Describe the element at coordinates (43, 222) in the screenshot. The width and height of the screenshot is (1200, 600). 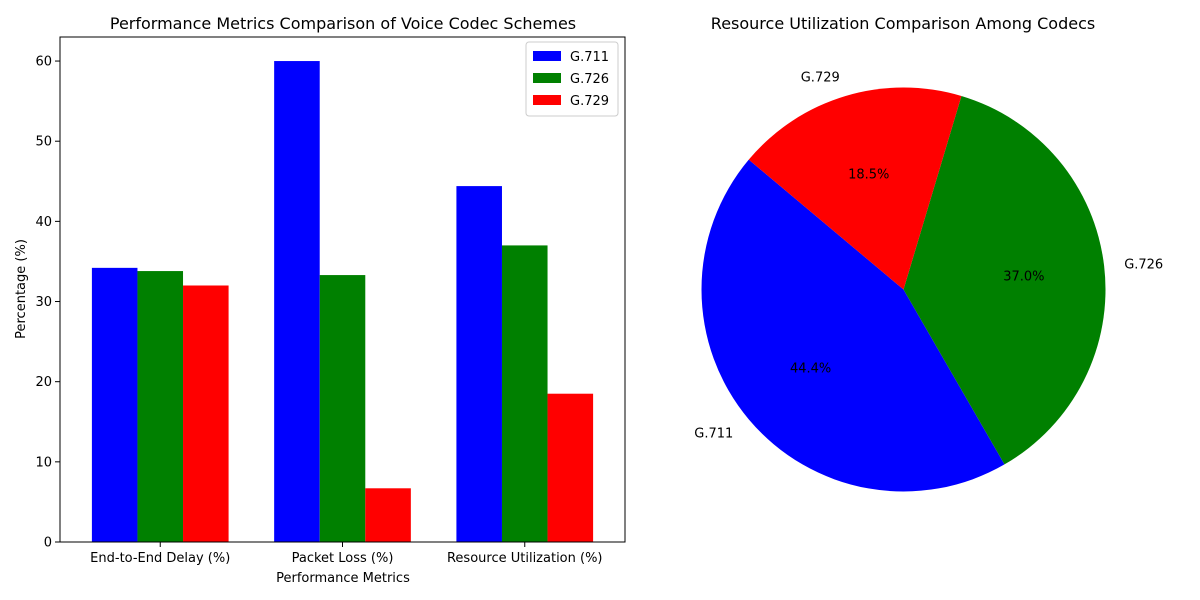
I see `y-tick-label: 40` at that location.